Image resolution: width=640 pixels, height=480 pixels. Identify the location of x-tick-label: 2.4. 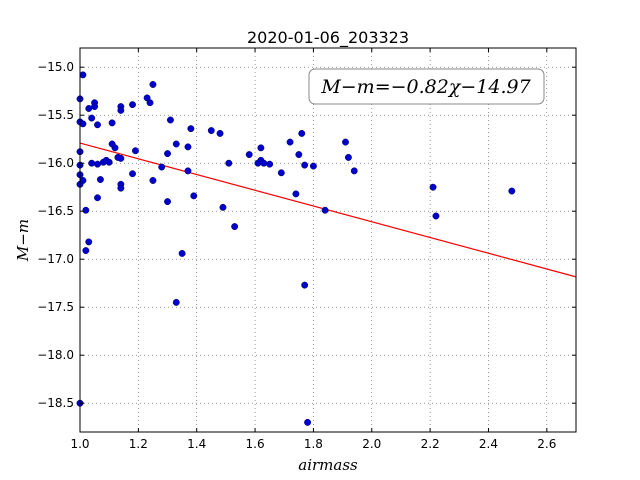
(488, 444).